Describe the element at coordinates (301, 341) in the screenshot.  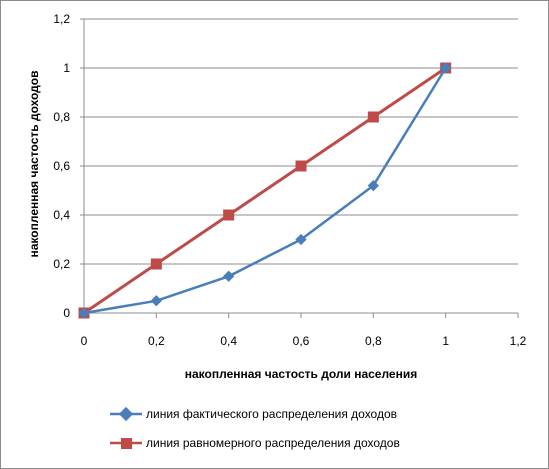
I see `x-tick-label: 0,6` at that location.